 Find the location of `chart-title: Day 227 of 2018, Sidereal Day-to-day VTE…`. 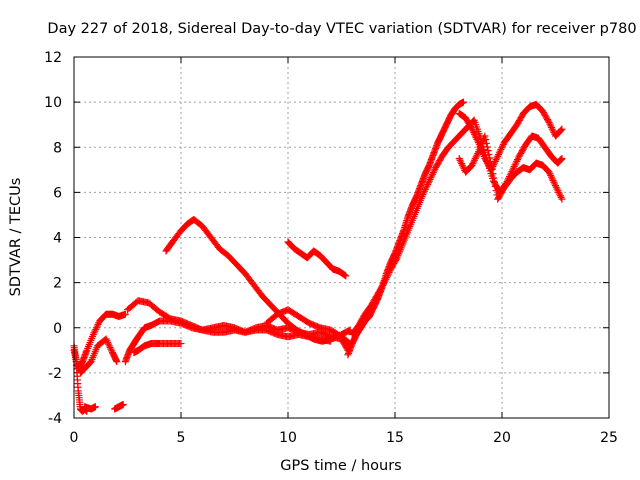

chart-title: Day 227 of 2018, Sidereal Day-to-day VTE… is located at coordinates (341, 29).